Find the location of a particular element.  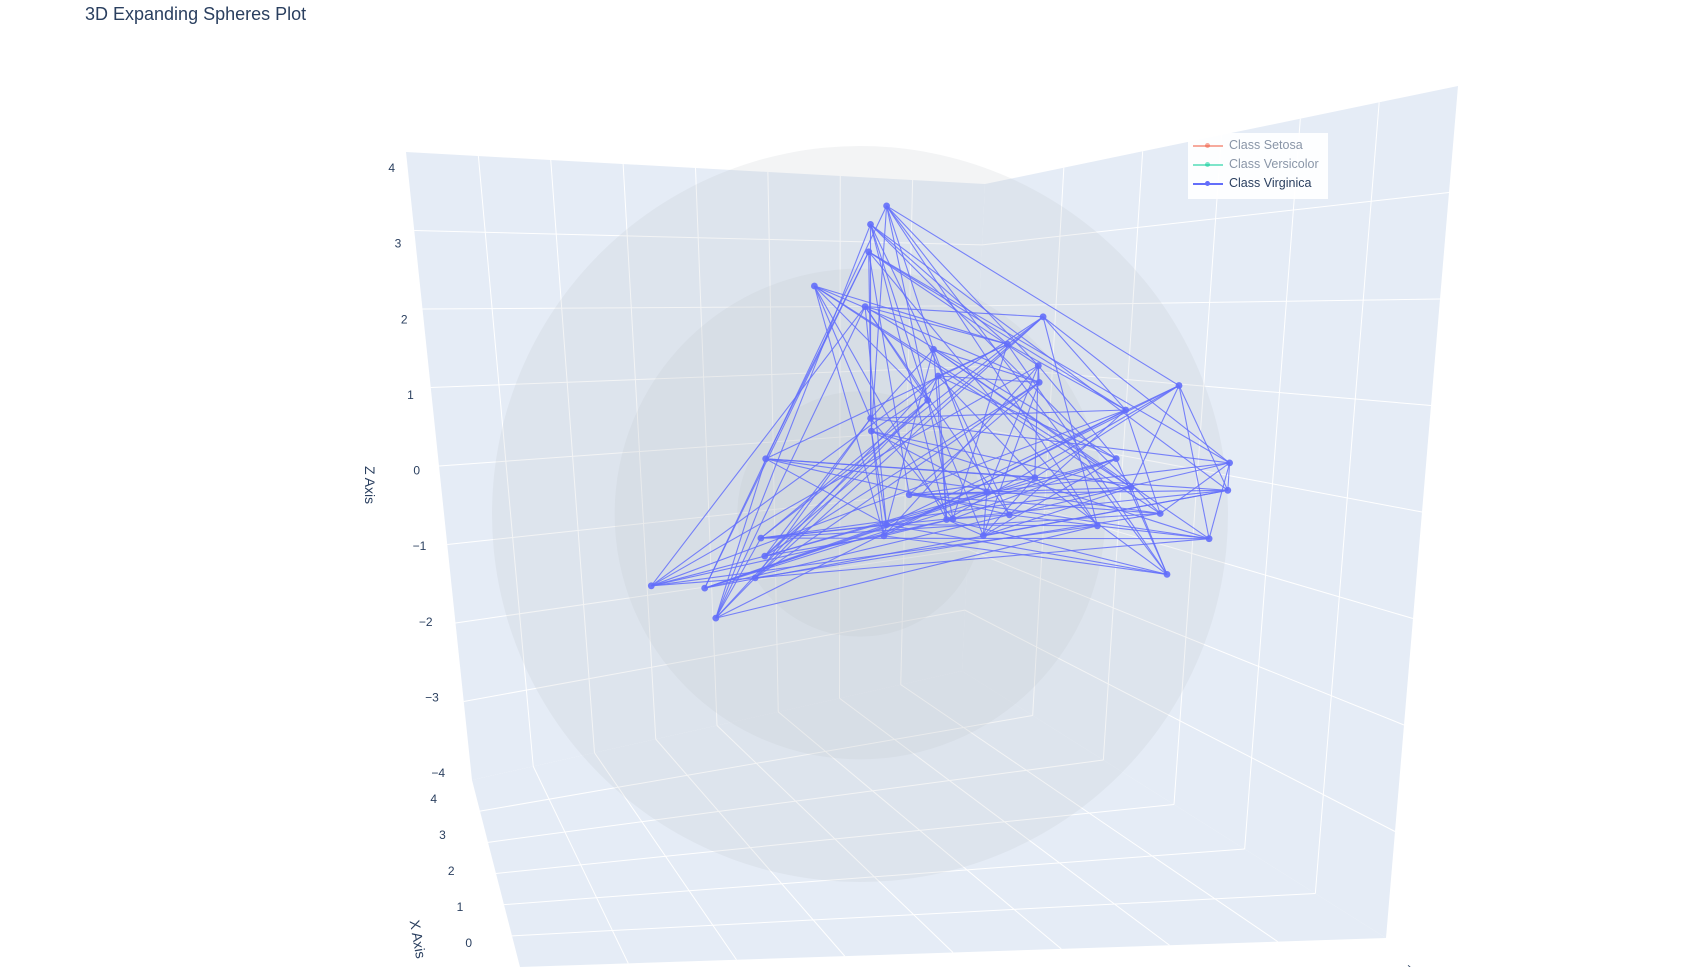

z-tick-label: 0 is located at coordinates (416, 471).